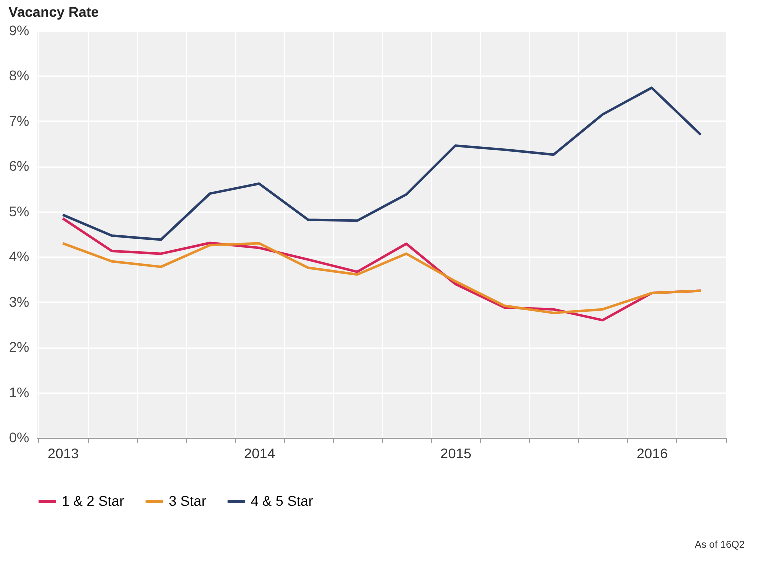 The height and width of the screenshot is (562, 757). Describe the element at coordinates (19, 438) in the screenshot. I see `y-tick-label: 0%` at that location.